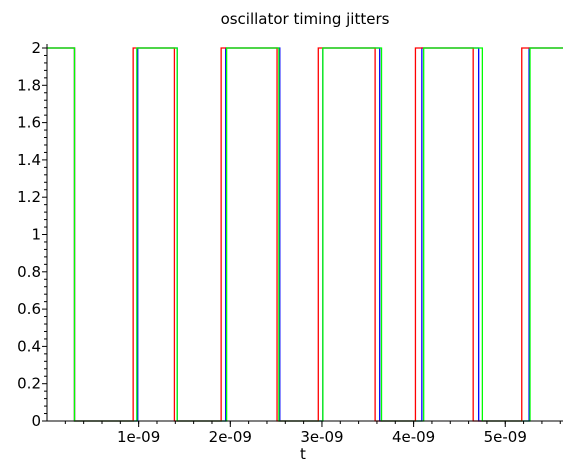  Describe the element at coordinates (36, 421) in the screenshot. I see `y-tick-label: 0` at that location.